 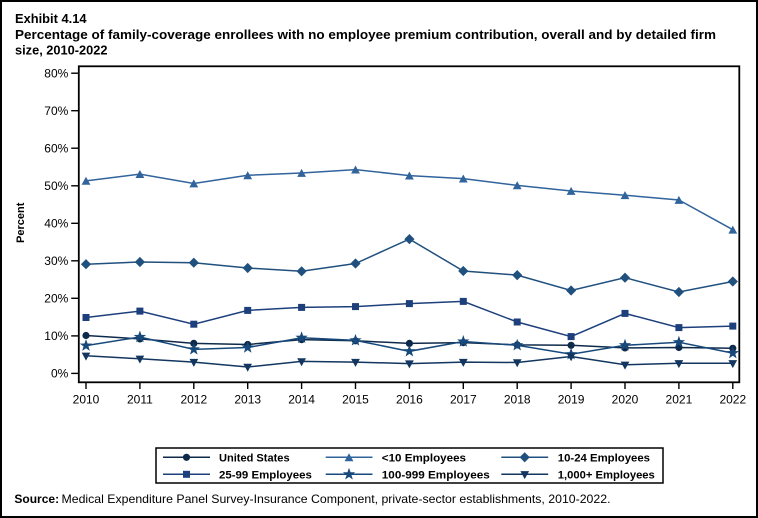 What do you see at coordinates (56, 111) in the screenshot?
I see `svg-text: 70%` at bounding box center [56, 111].